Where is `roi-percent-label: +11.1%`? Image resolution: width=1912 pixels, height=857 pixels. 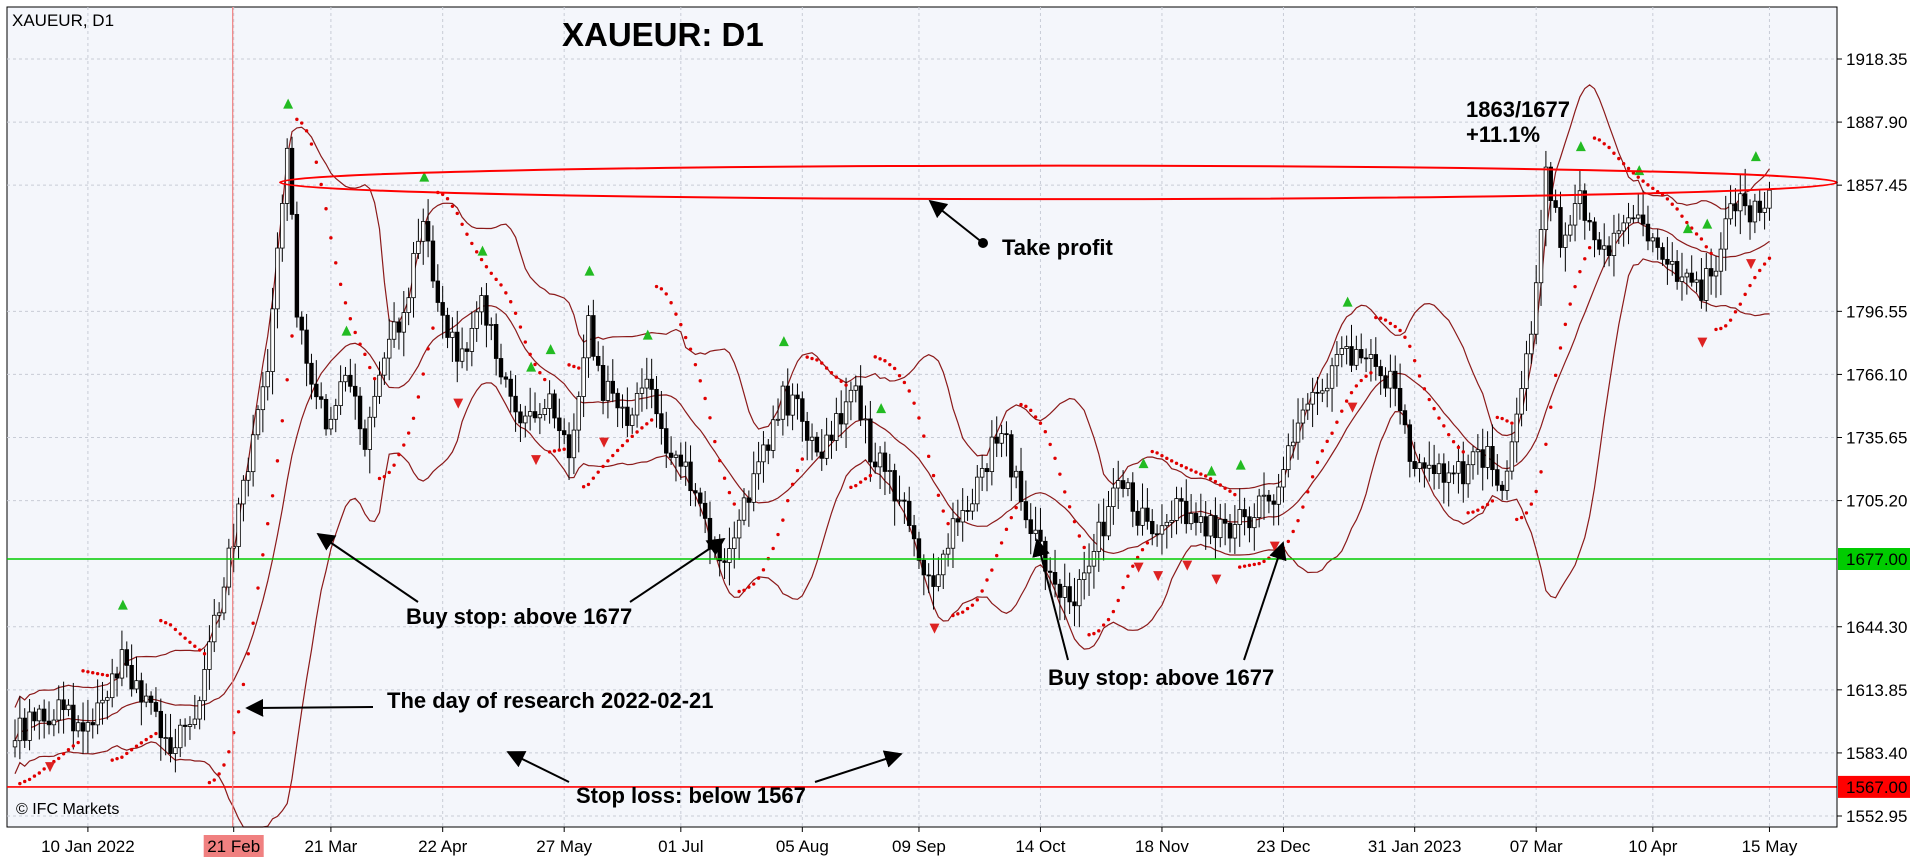
roi-percent-label: +11.1% is located at coordinates (1503, 134).